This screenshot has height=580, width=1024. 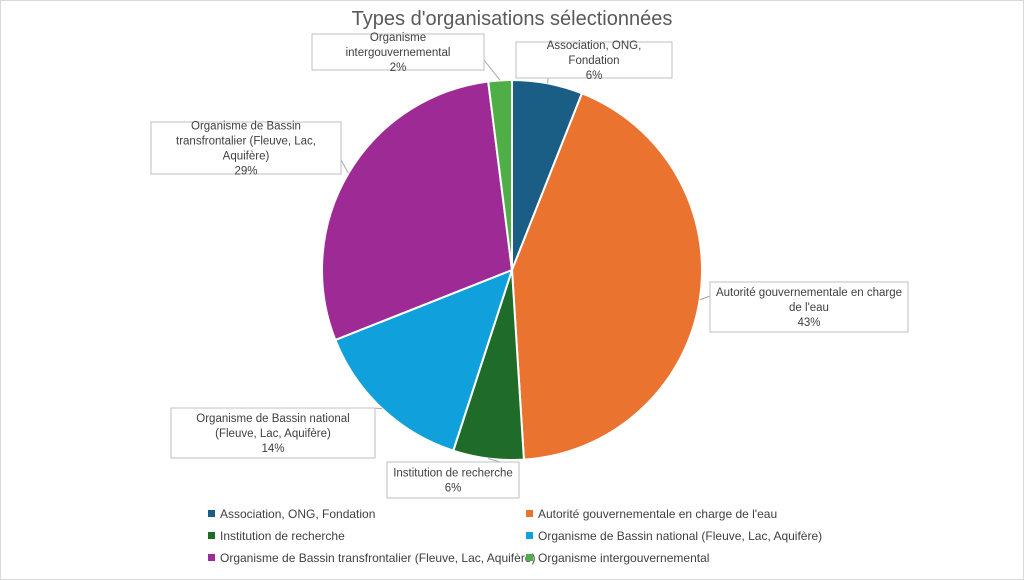 I want to click on data-label-category: Institution de recherche, so click(x=453, y=474).